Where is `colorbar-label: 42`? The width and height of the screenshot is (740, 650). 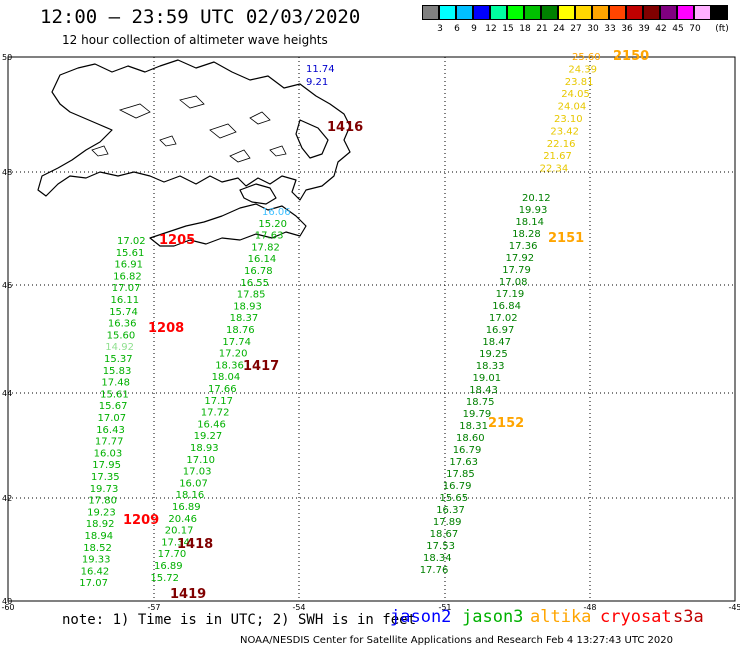
colorbar-label: 42 is located at coordinates (661, 29).